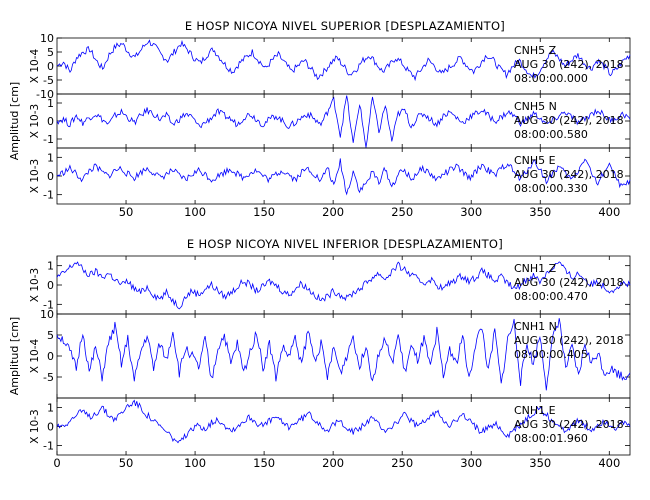 Image resolution: width=650 pixels, height=500 pixels. Describe the element at coordinates (551, 354) in the screenshot. I see `time-label: 08:00:00.405` at that location.